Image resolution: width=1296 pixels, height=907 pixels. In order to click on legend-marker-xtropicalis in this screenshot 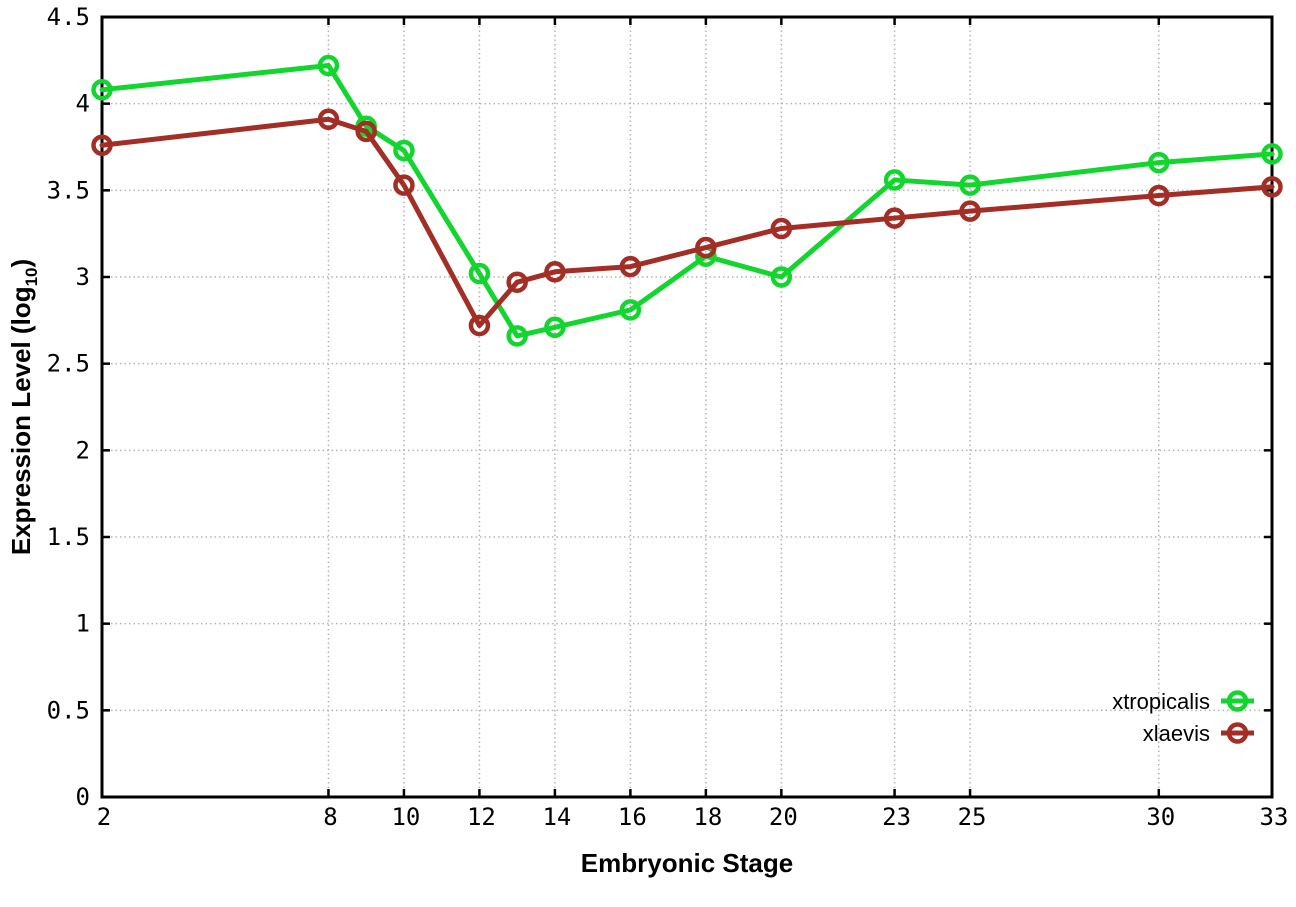, I will do `click(1237, 701)`.